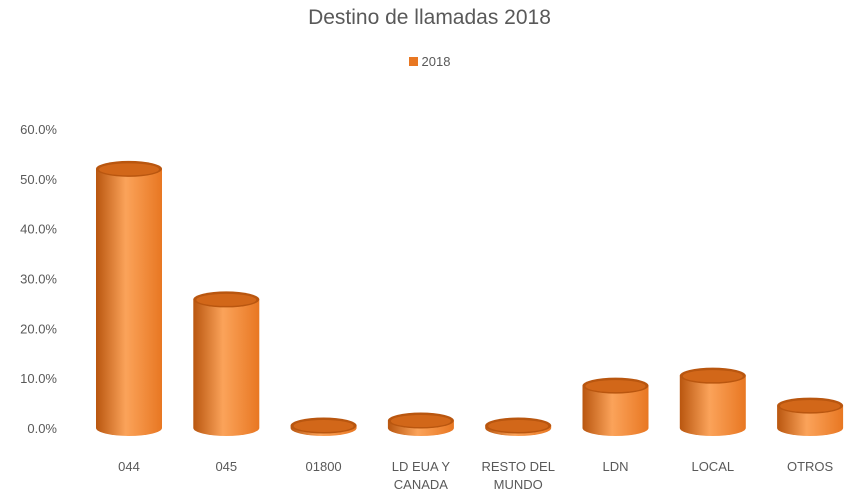  I want to click on legend: 2018, so click(429, 61).